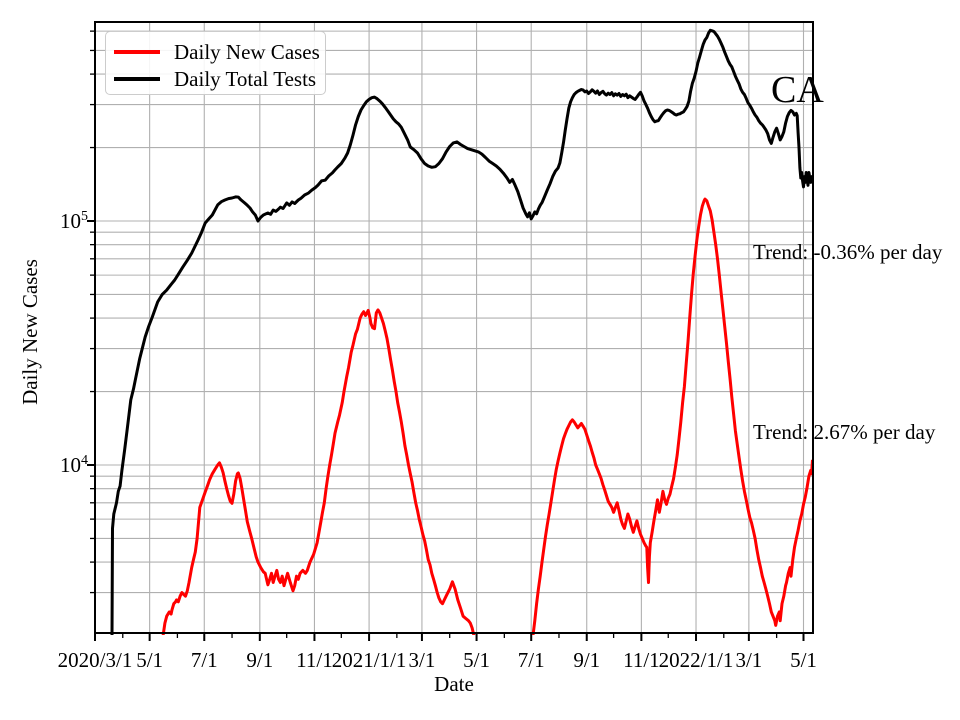  What do you see at coordinates (245, 78) in the screenshot?
I see `legend-label-tests: Daily Total Tests` at bounding box center [245, 78].